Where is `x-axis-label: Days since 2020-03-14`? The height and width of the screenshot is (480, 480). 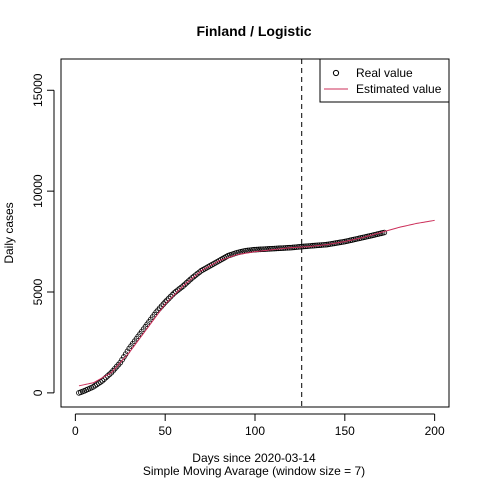 x-axis-label: Days since 2020-03-14 is located at coordinates (254, 458).